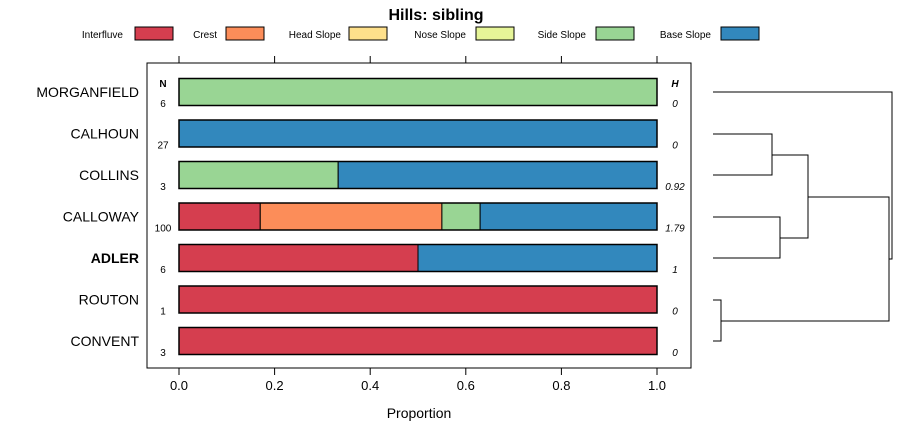 The height and width of the screenshot is (440, 900). I want to click on h-value: 1, so click(675, 270).